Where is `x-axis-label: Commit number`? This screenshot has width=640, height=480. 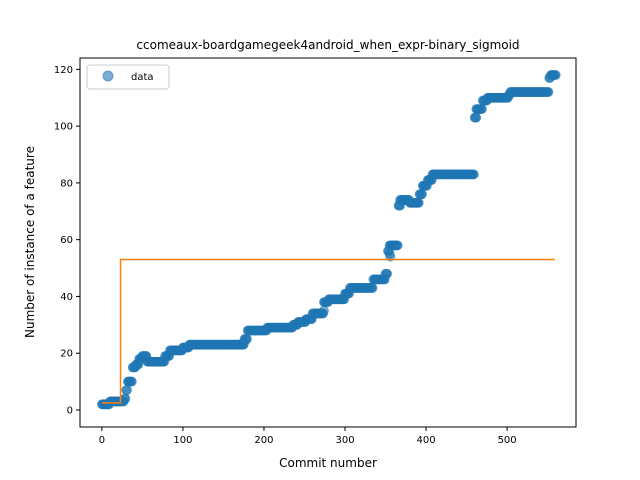 x-axis-label: Commit number is located at coordinates (328, 463).